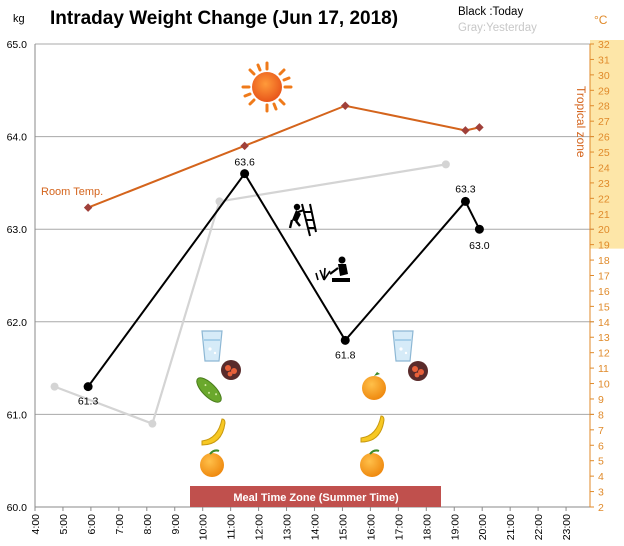  I want to click on left-axis-unit: kg, so click(19, 19).